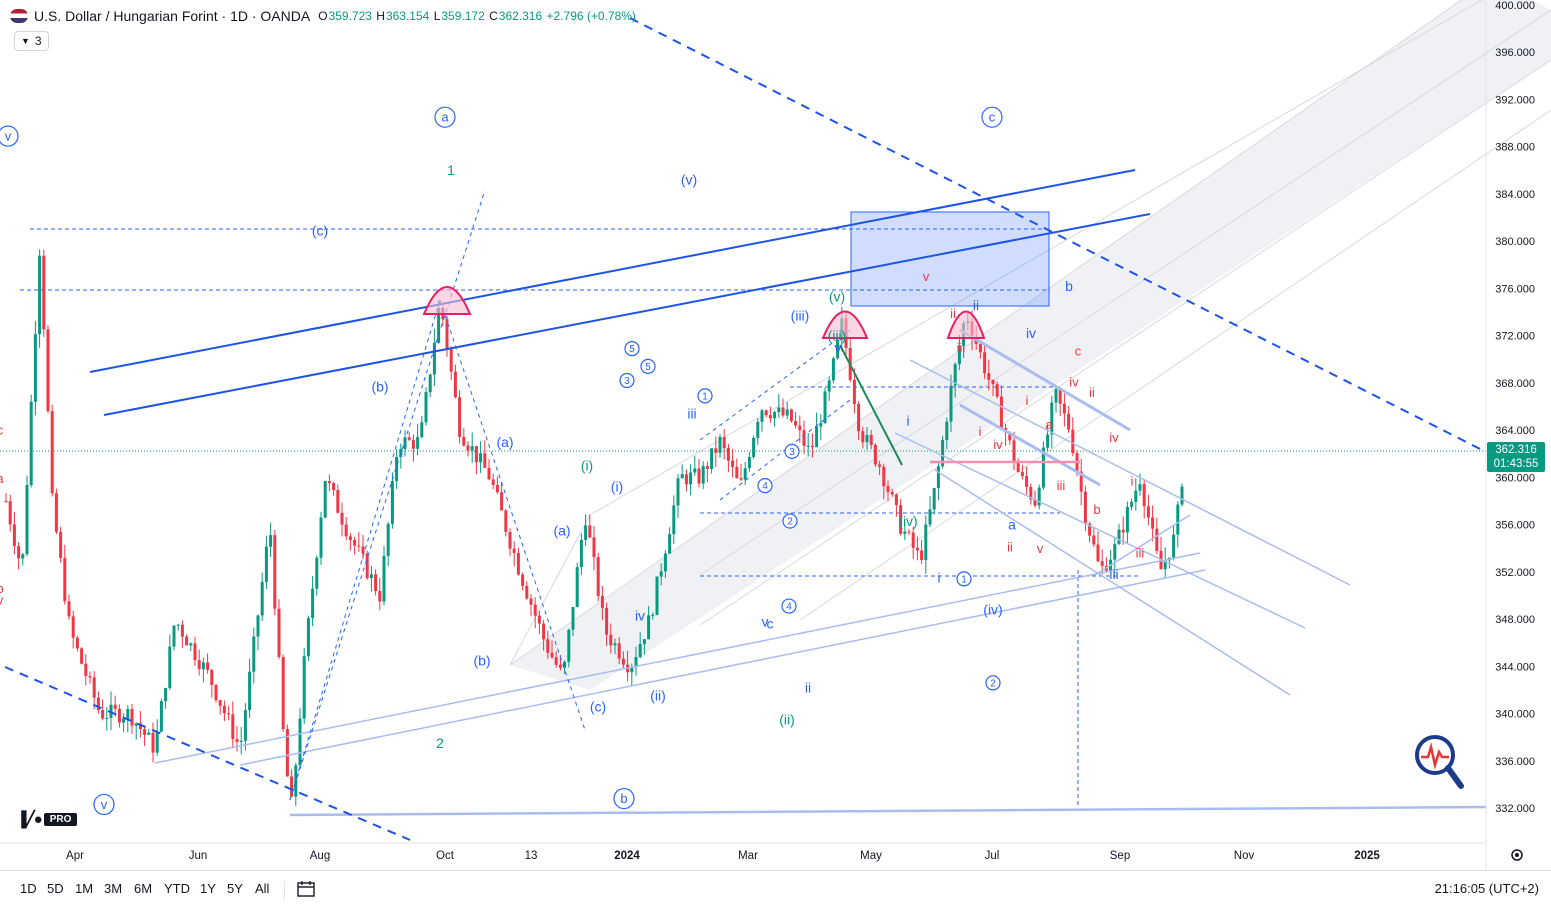  What do you see at coordinates (1515, 431) in the screenshot?
I see `price-tick-label: 364.000` at bounding box center [1515, 431].